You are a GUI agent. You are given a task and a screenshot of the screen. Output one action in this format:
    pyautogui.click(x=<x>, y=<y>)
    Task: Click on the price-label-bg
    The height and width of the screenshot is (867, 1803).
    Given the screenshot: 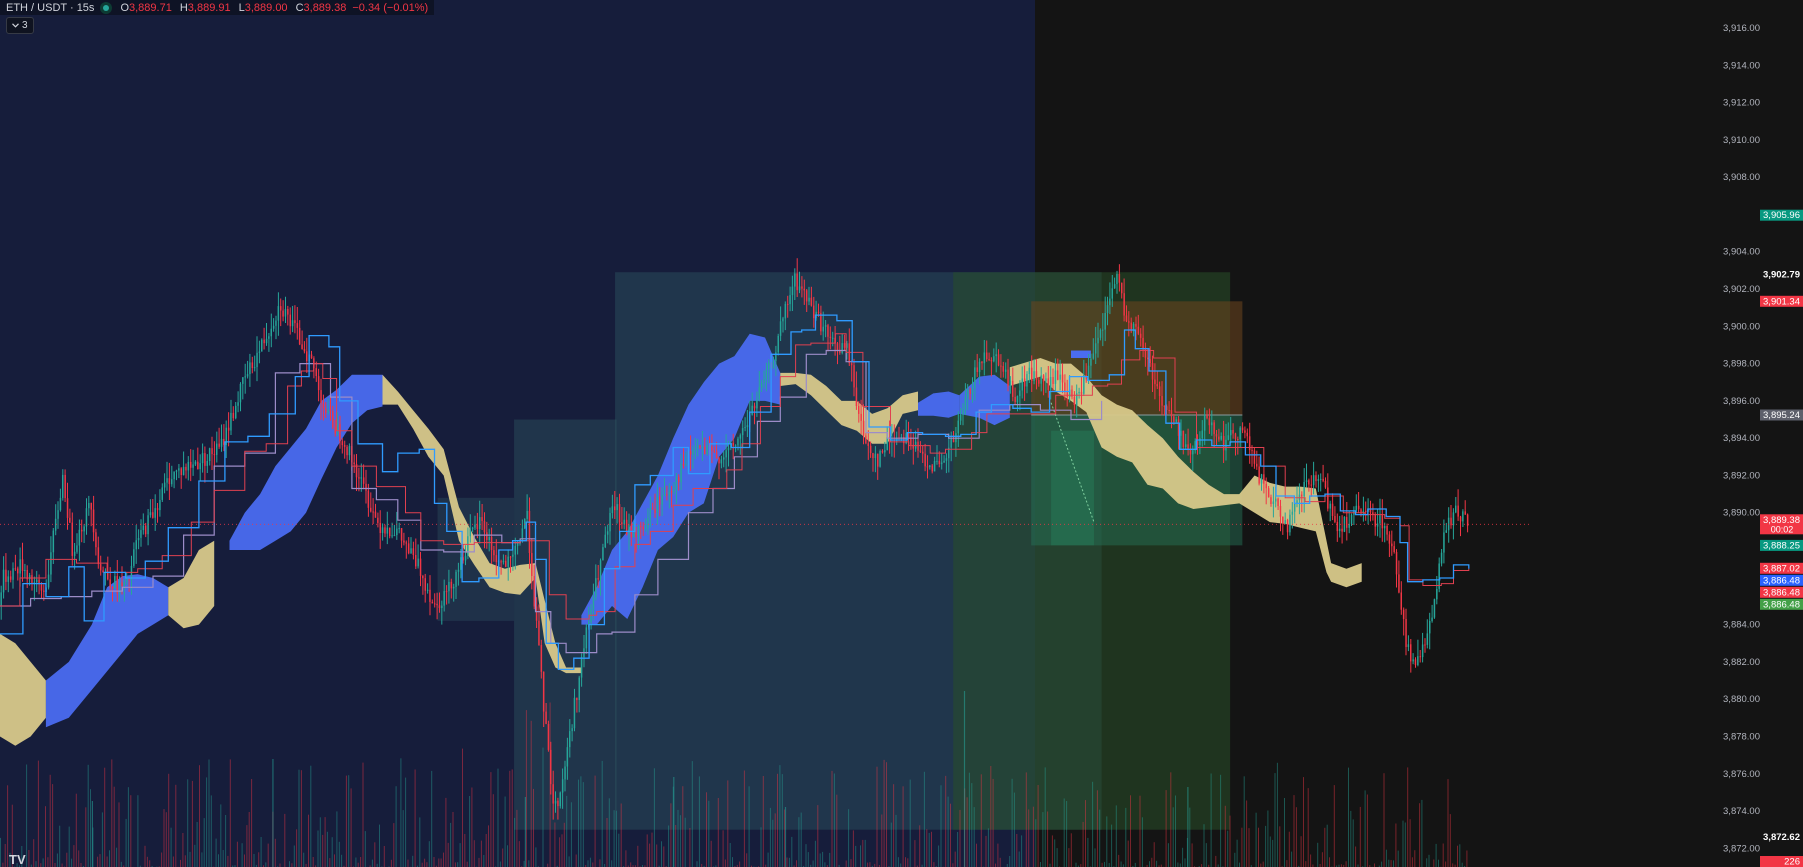 What is the action you would take?
    pyautogui.click(x=1781, y=592)
    